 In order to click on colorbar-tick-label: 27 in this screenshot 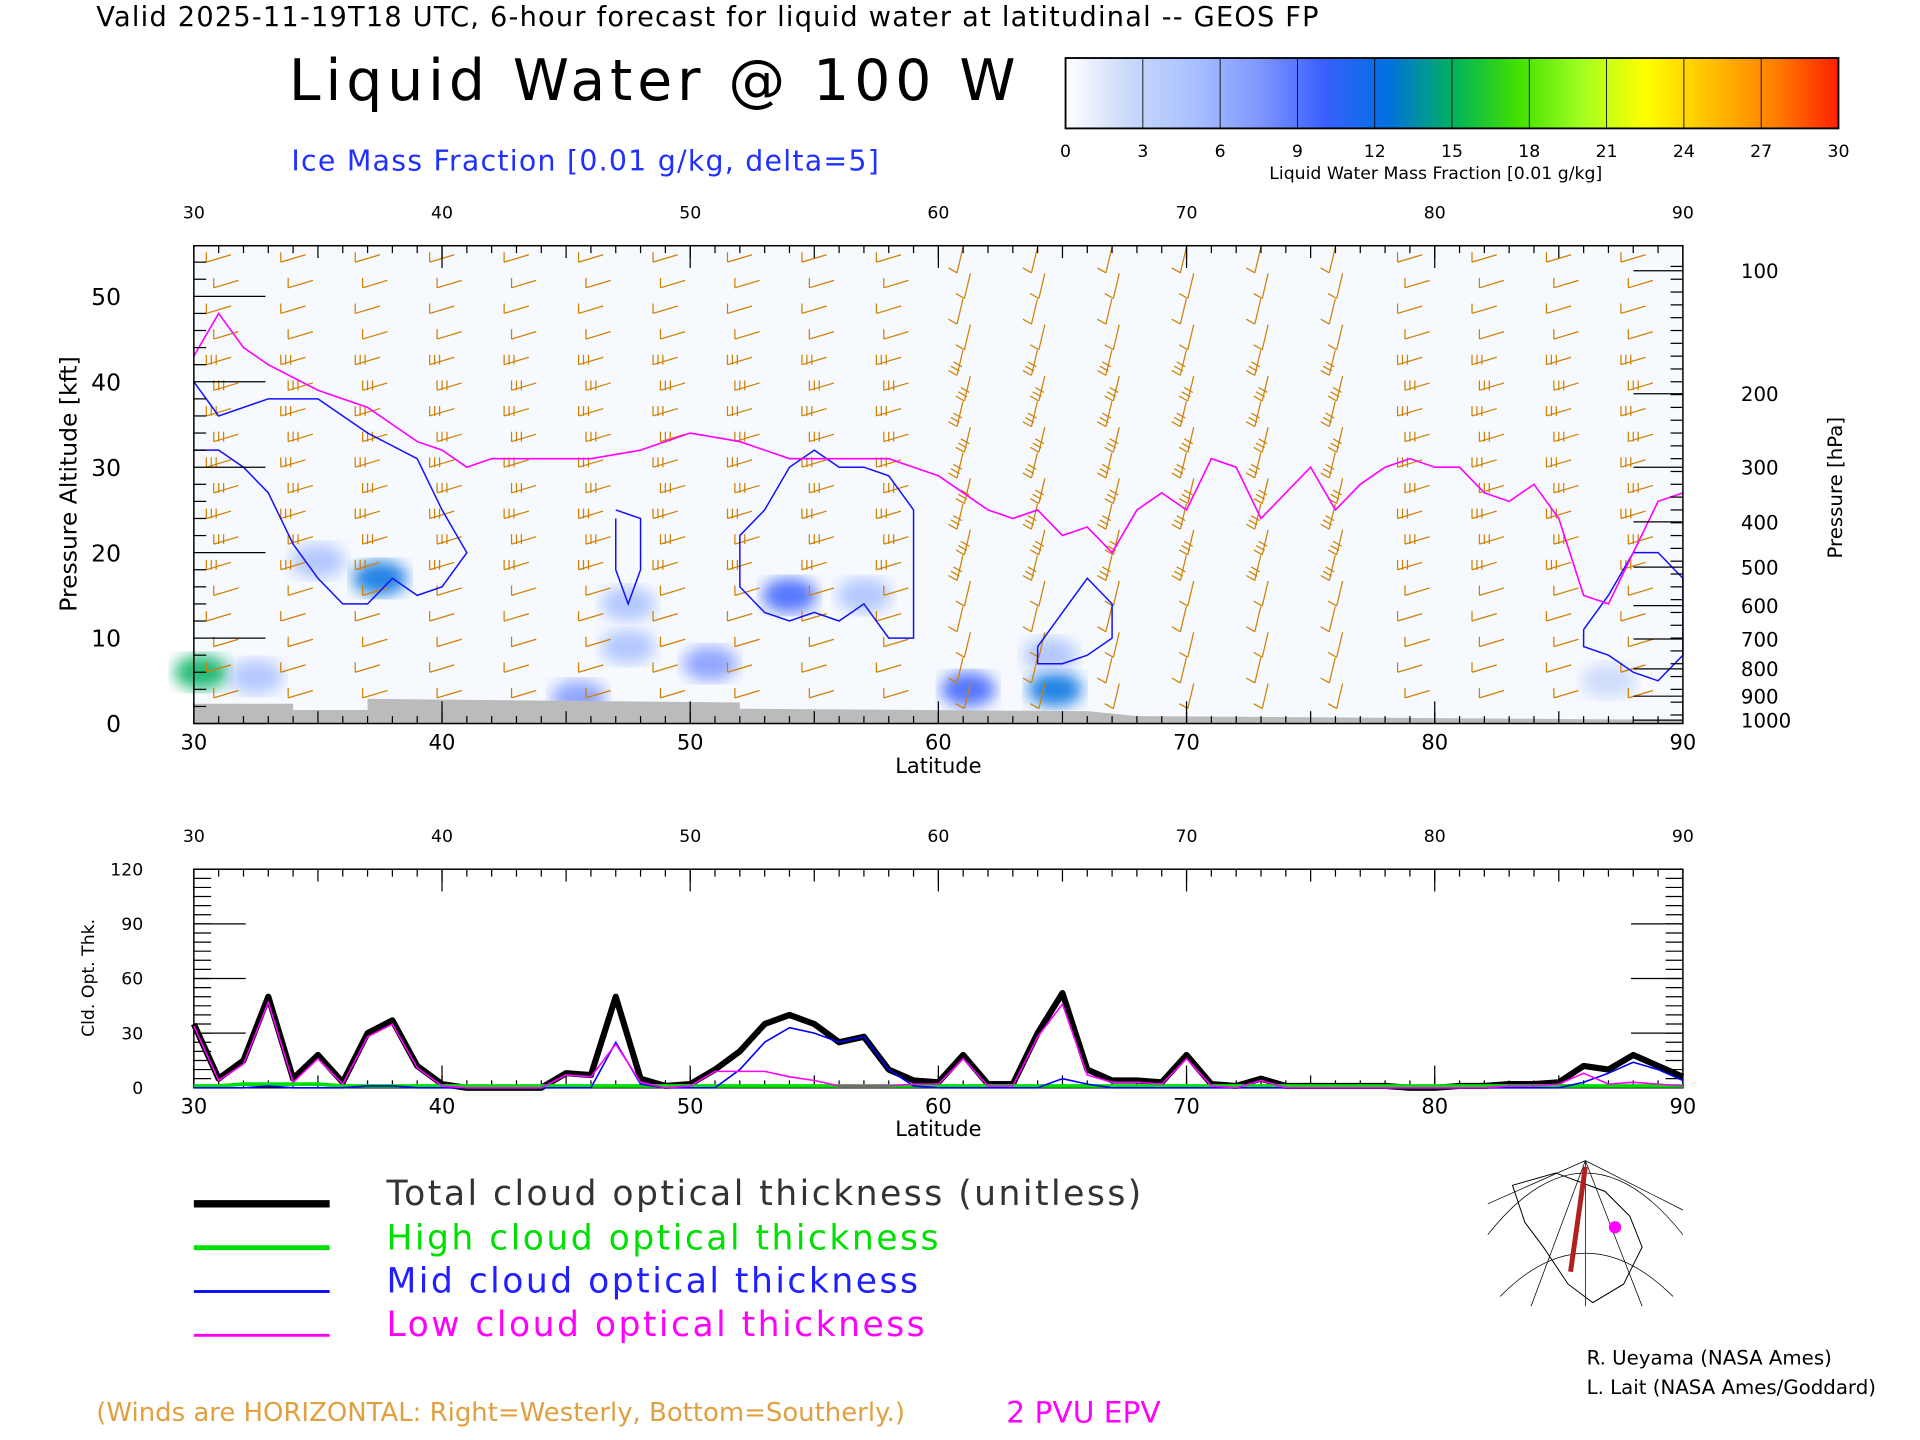, I will do `click(1761, 152)`.